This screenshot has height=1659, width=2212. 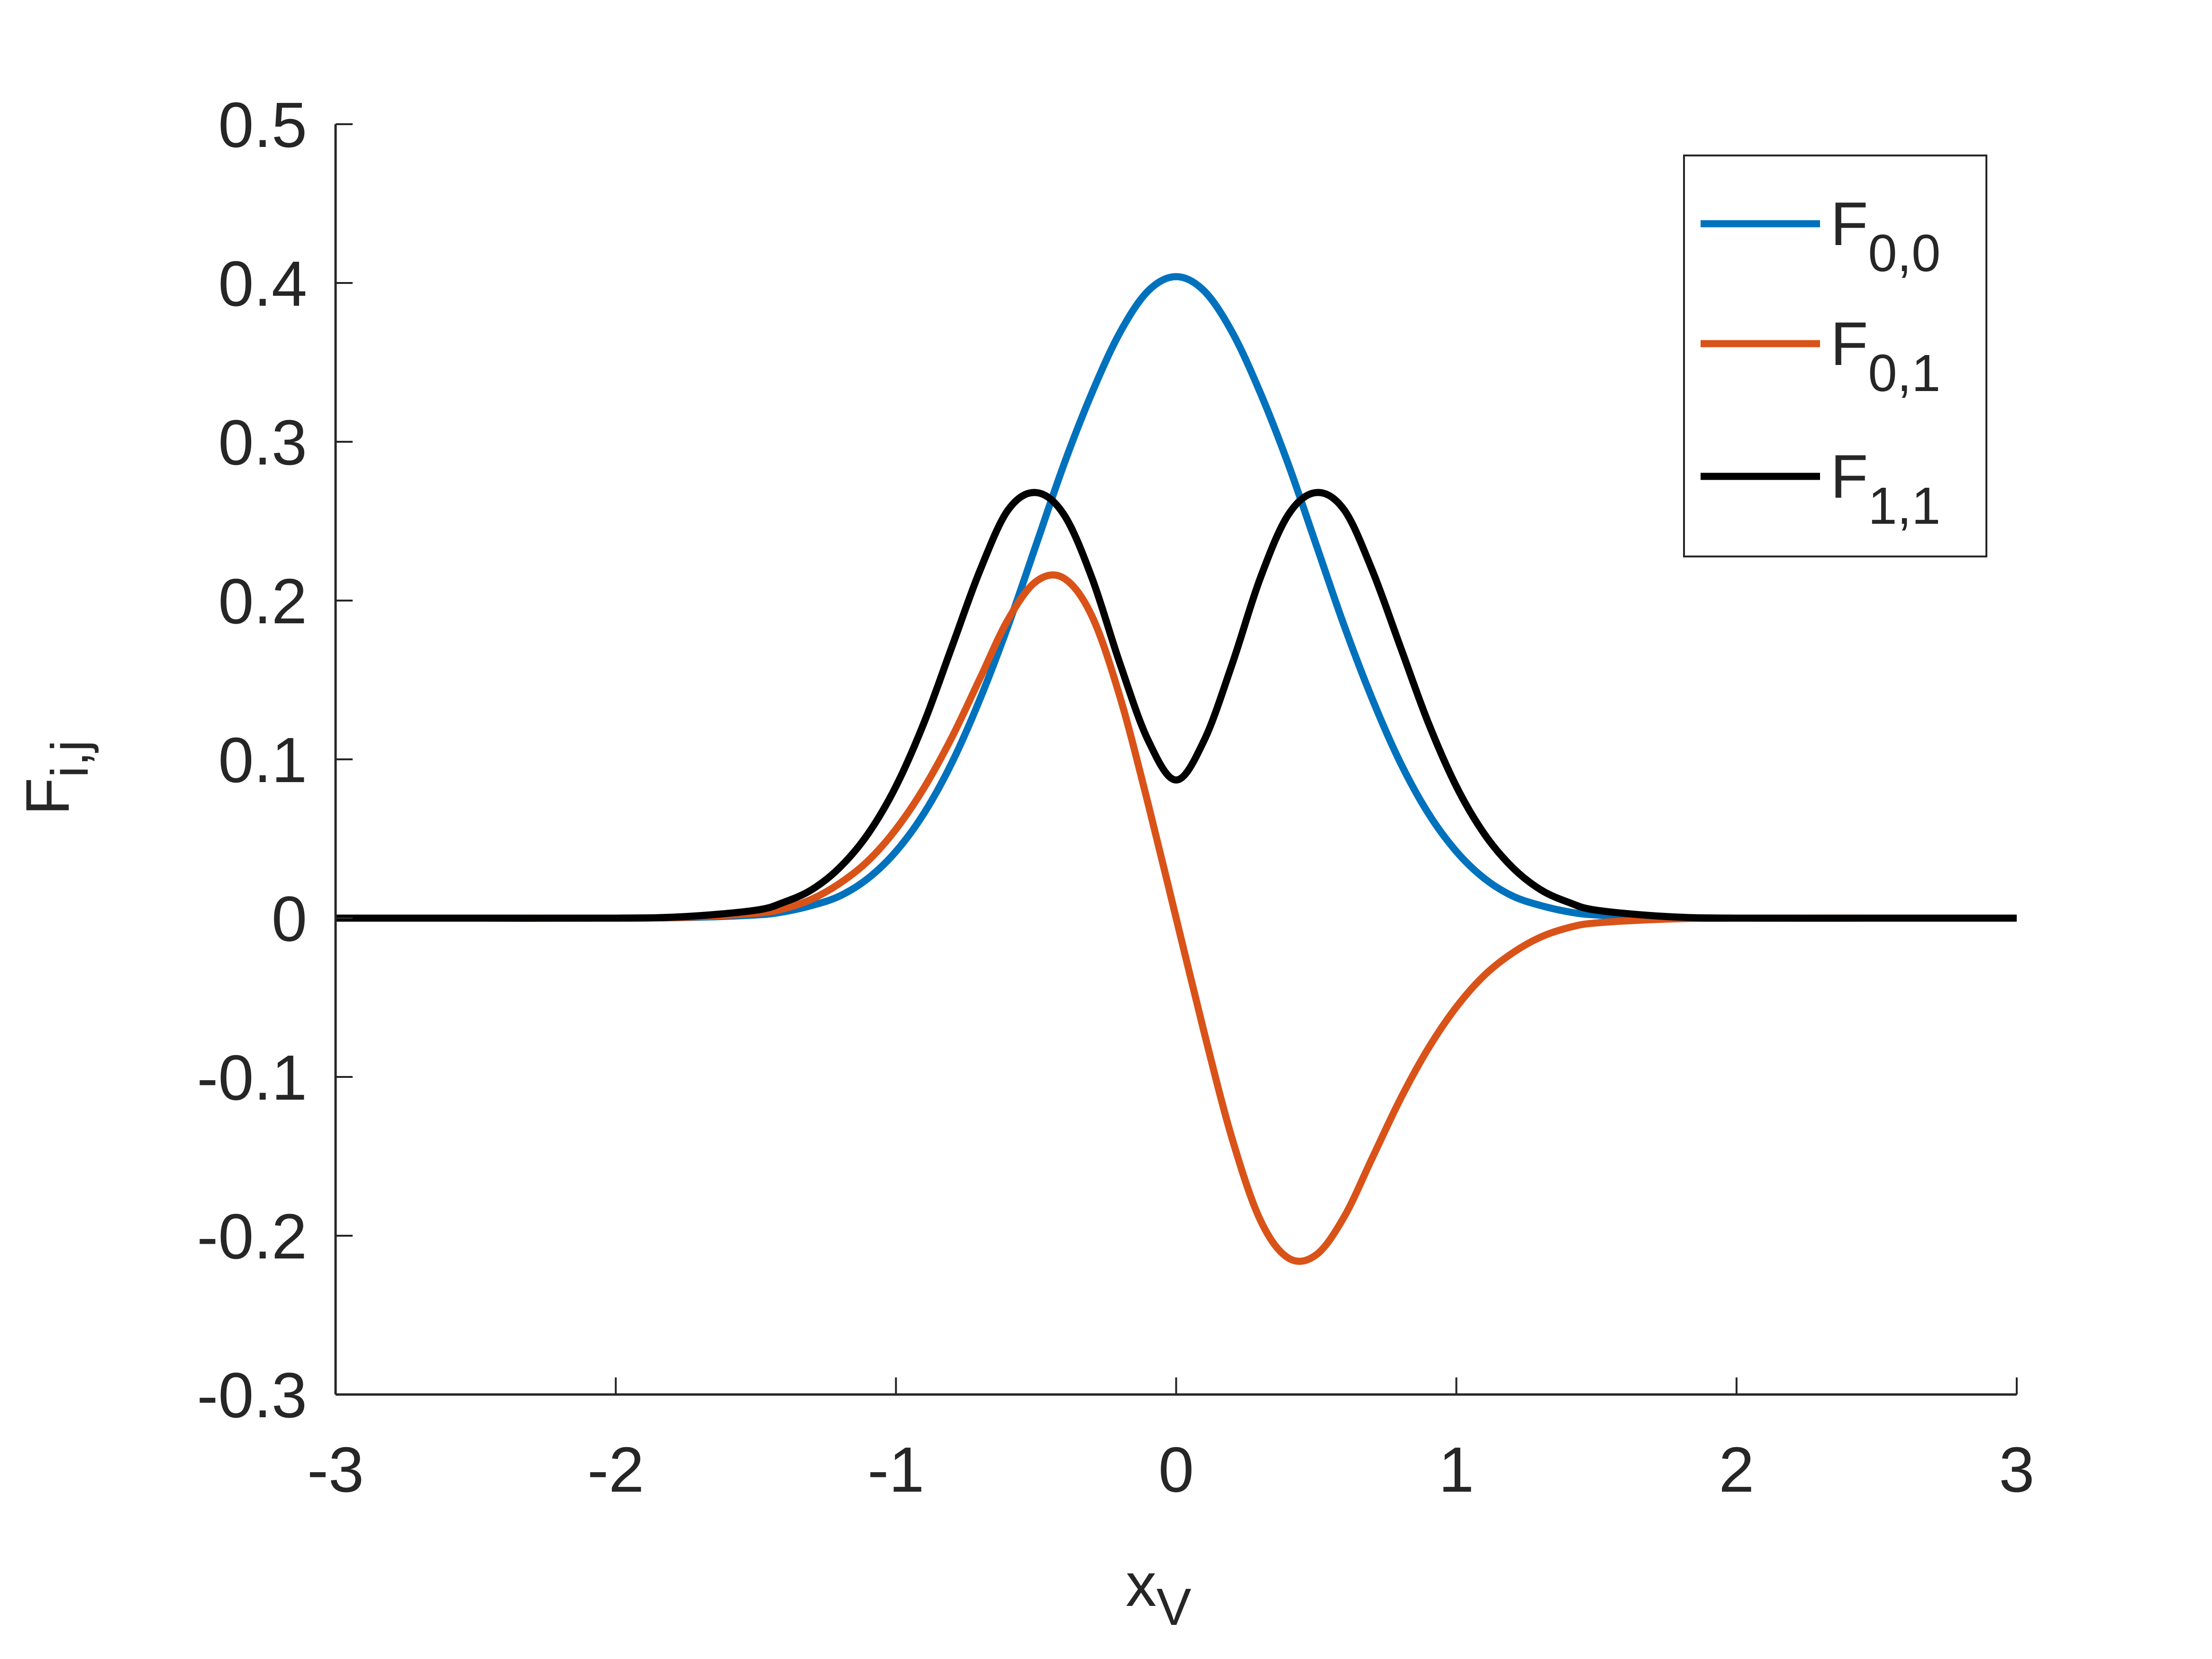 I want to click on legend: F0,0 F0,1 F1,1, so click(x=1835, y=356).